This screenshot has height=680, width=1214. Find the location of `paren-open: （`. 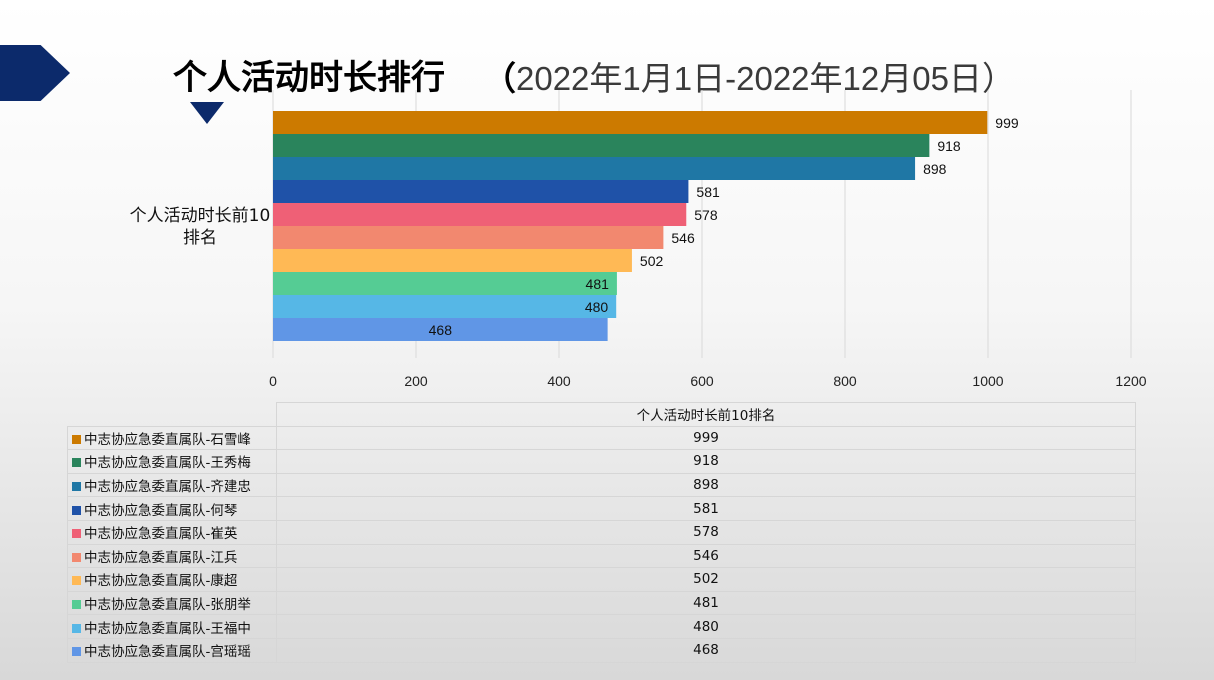

paren-open: （ is located at coordinates (499, 78).